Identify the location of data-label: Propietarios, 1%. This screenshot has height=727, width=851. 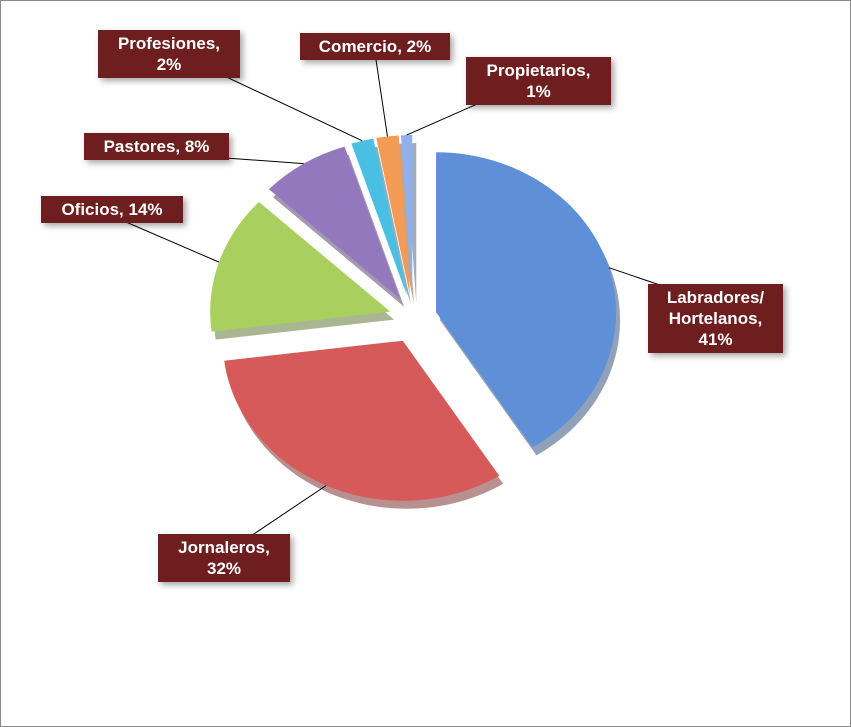
(538, 81).